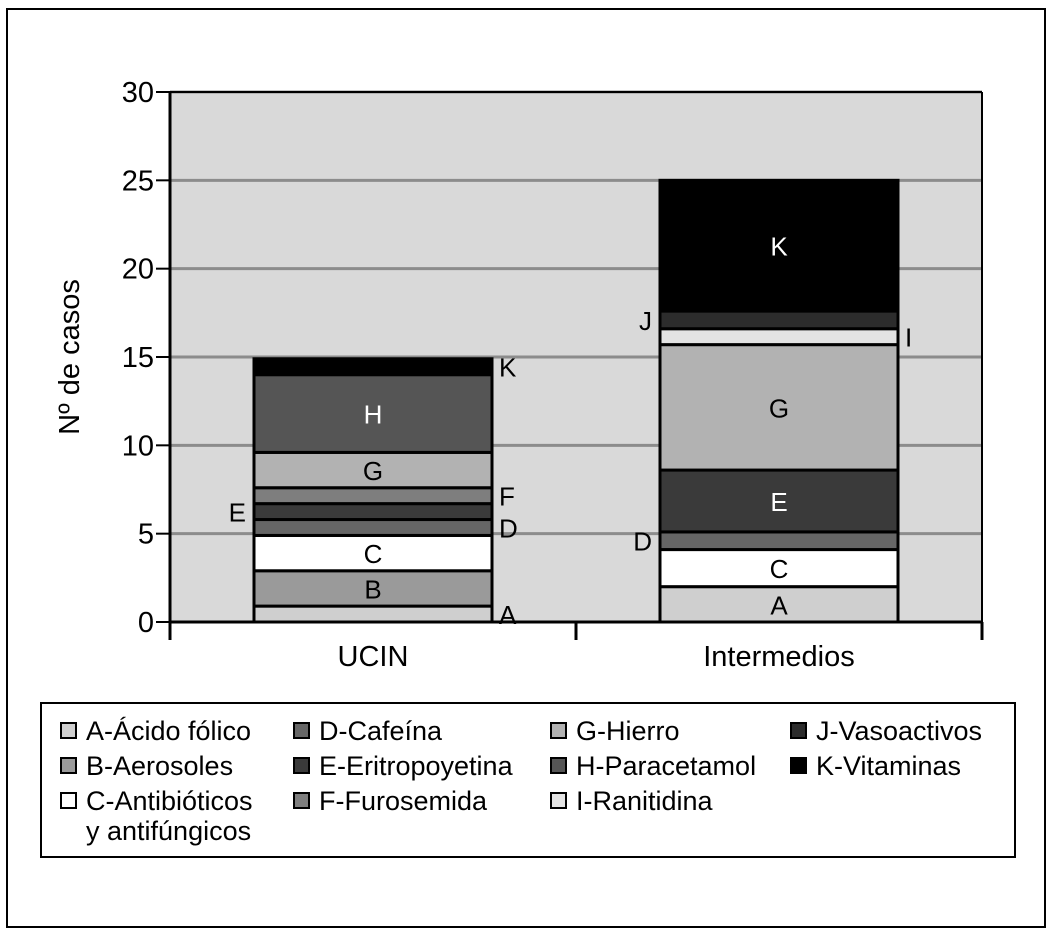  Describe the element at coordinates (160, 766) in the screenshot. I see `legend-label: B-Aerosoles` at that location.